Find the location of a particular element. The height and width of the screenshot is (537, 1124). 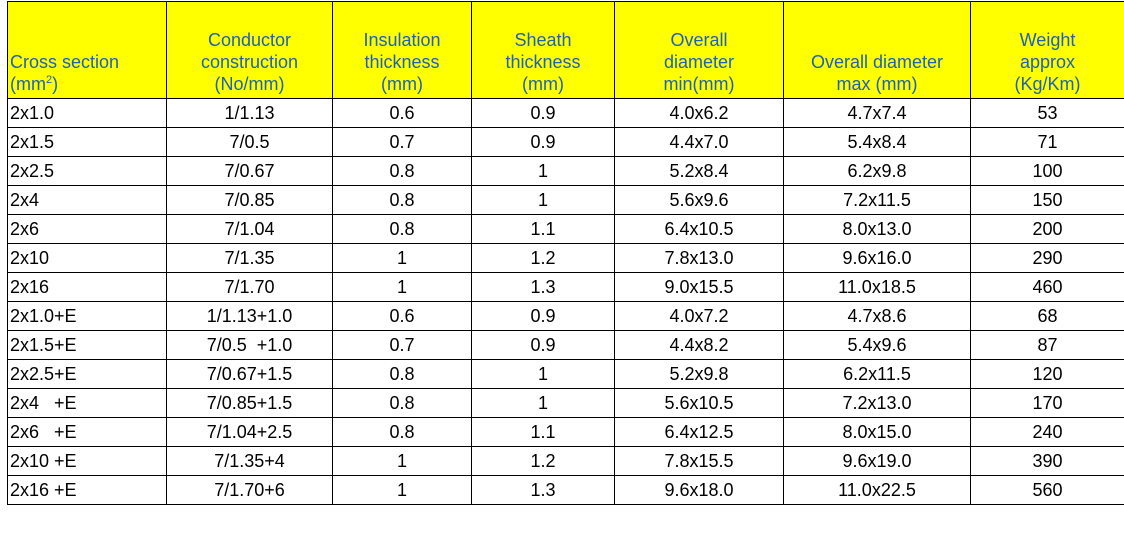

cell-conductor-construction: 7/0.85 is located at coordinates (249, 200).